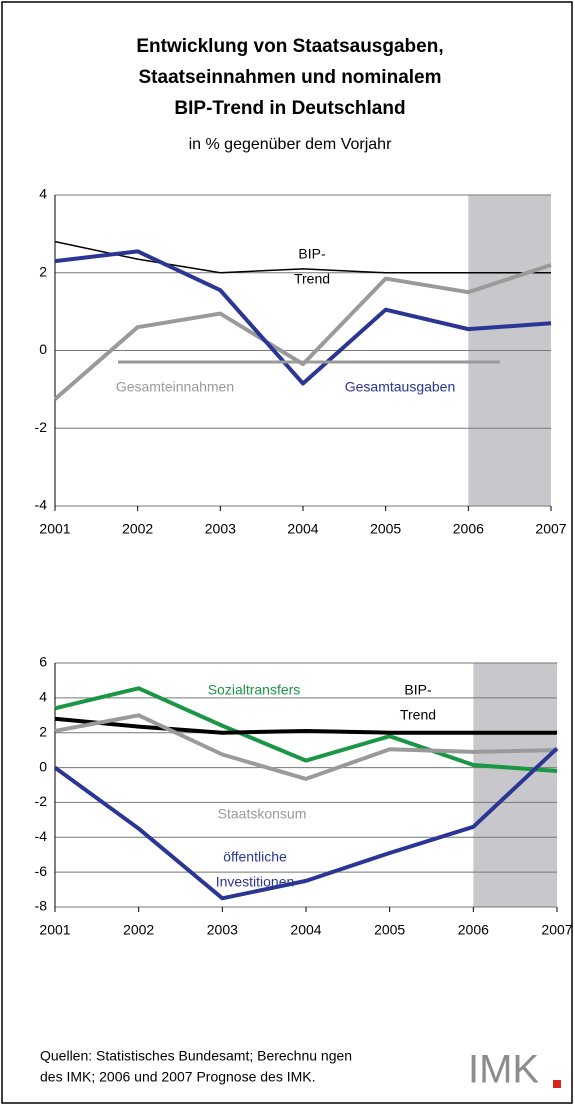 The image size is (575, 1106). Describe the element at coordinates (255, 857) in the screenshot. I see `series-label: öffentliche` at that location.